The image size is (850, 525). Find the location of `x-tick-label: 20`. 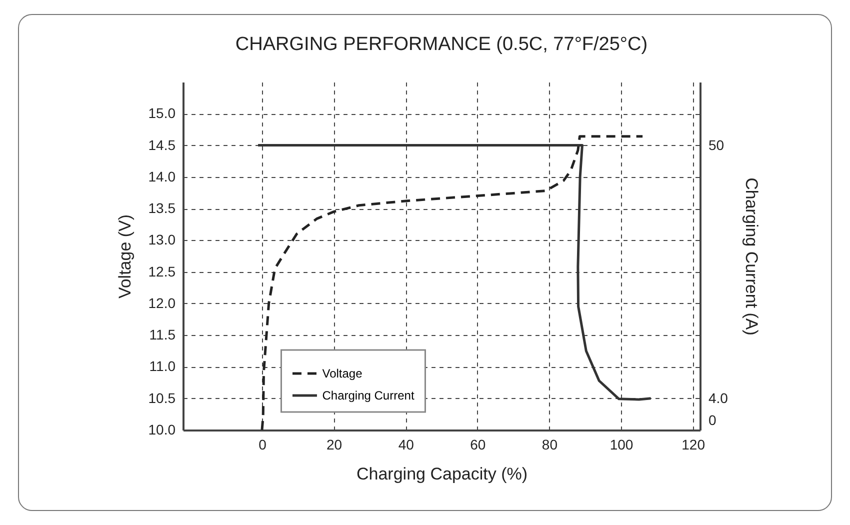

x-tick-label: 20 is located at coordinates (334, 444).